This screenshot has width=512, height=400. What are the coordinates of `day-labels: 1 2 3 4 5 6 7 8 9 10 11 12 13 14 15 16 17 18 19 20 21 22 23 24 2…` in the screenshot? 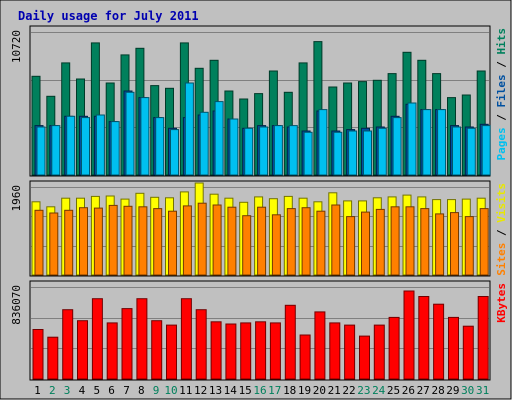 It's located at (261, 390).